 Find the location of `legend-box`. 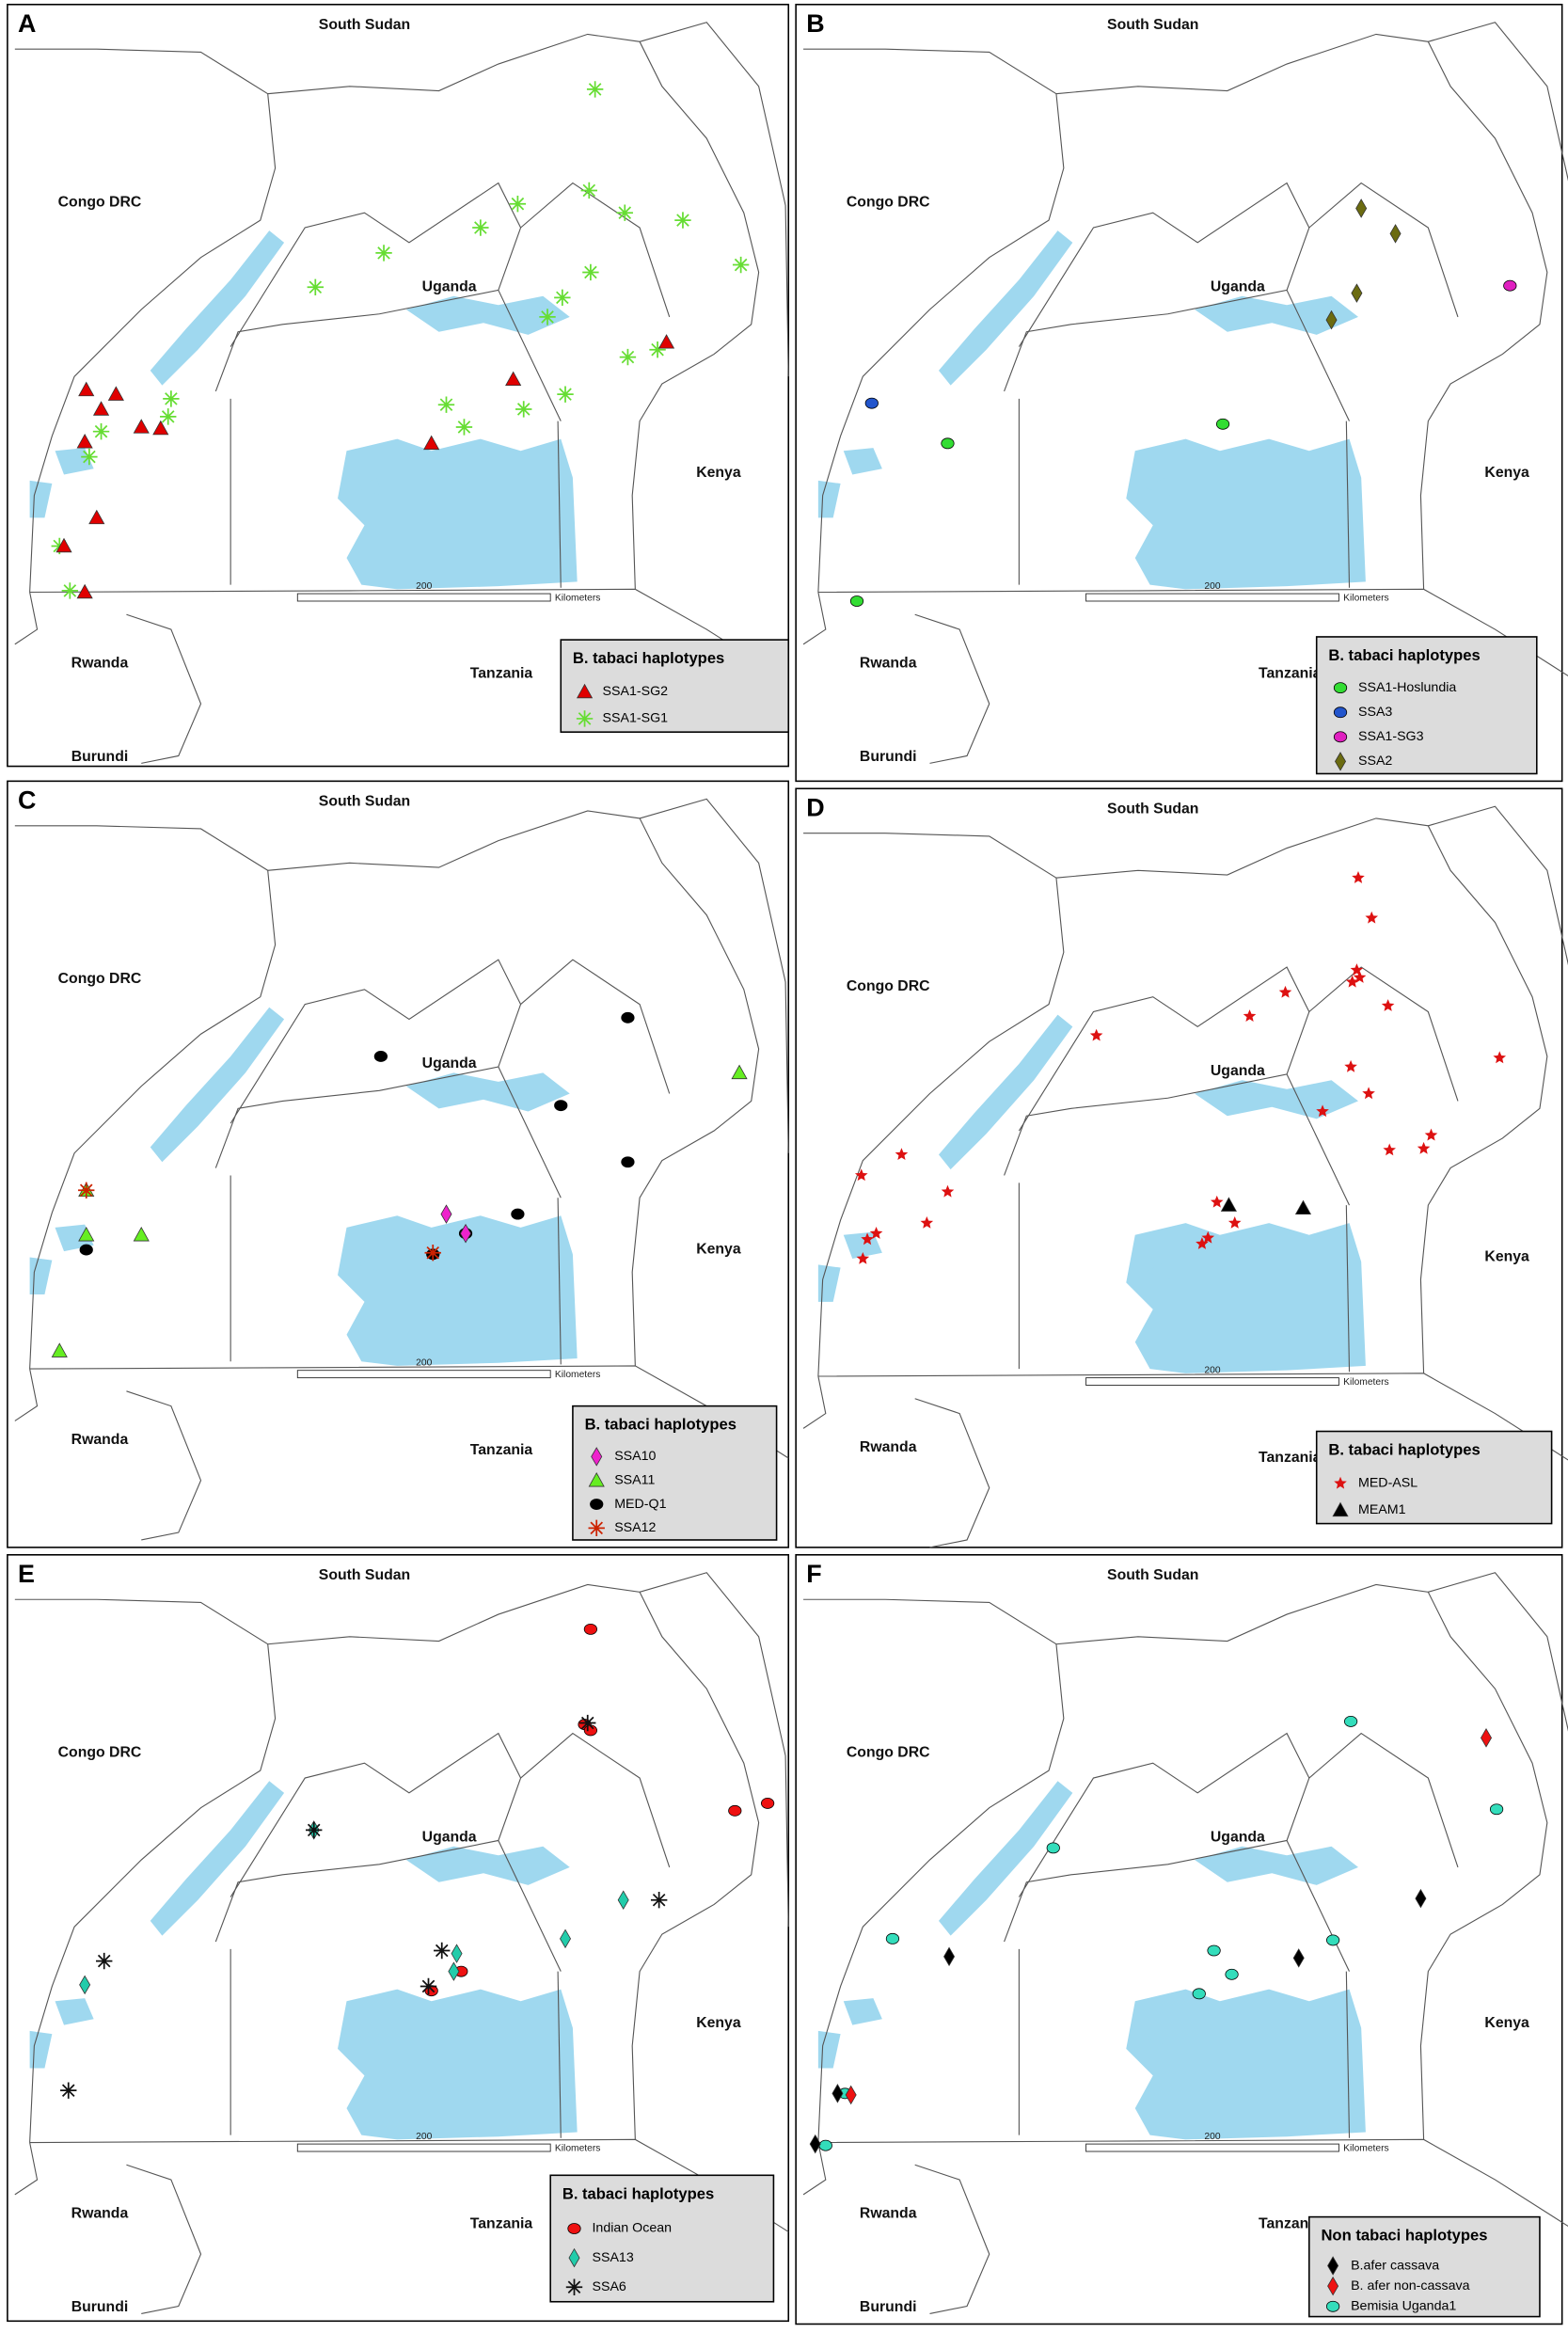

legend-box is located at coordinates (675, 1473).